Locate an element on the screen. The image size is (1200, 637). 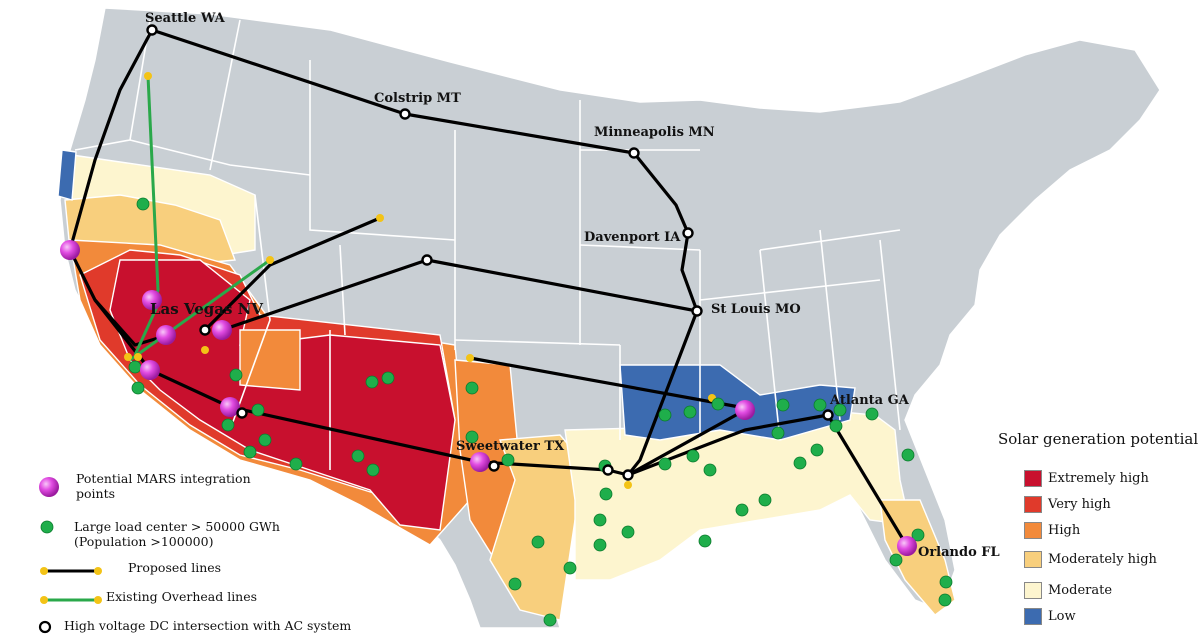
label-davenport: Davenport IA is located at coordinates (632, 237).